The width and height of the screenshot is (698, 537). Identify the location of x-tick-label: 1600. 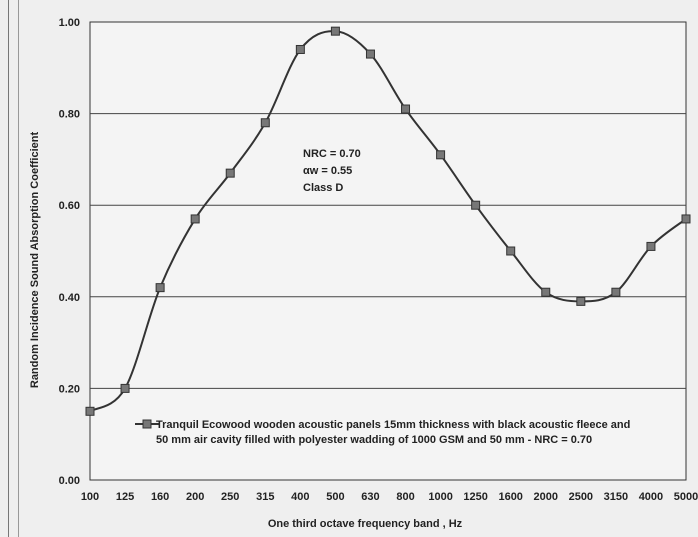
(510, 497).